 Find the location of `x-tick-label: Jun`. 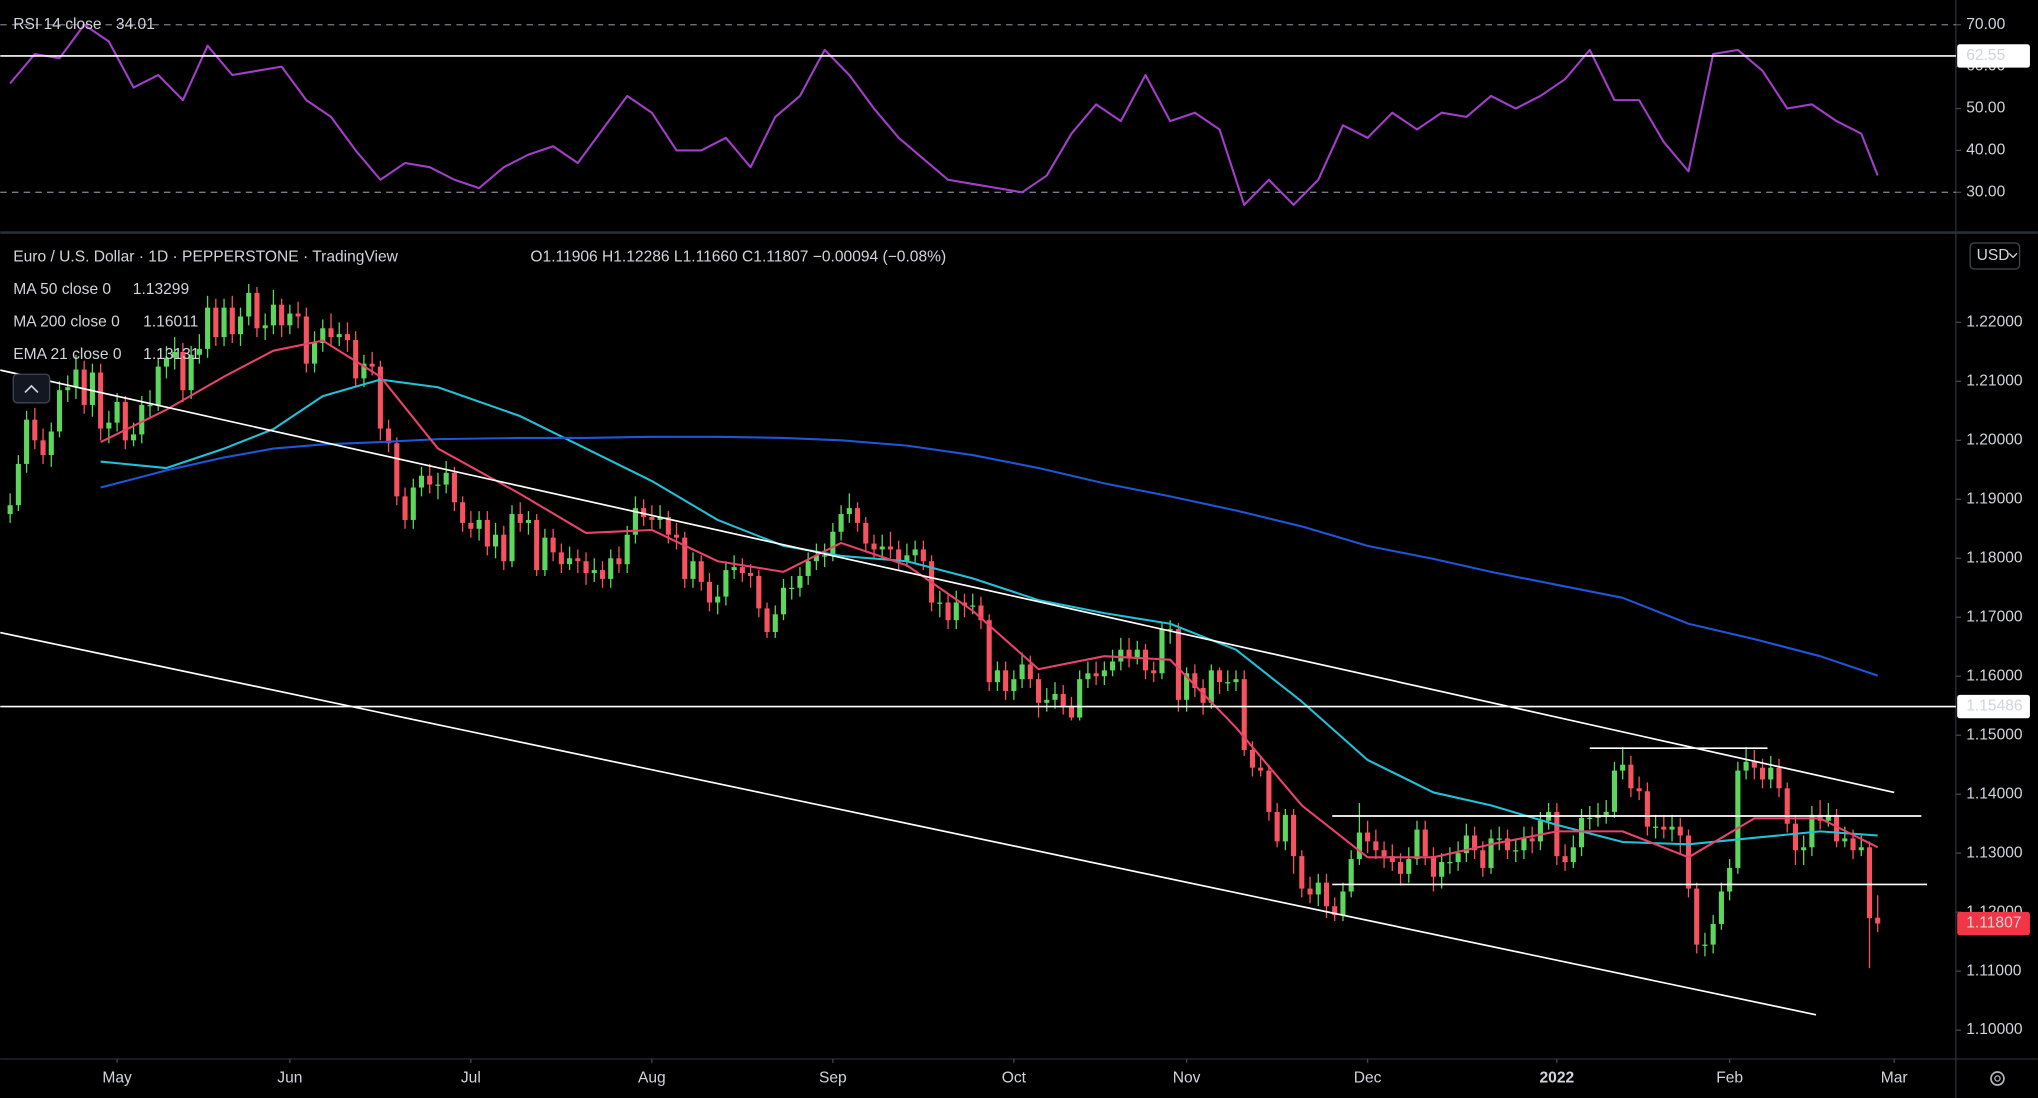

x-tick-label: Jun is located at coordinates (289, 1078).